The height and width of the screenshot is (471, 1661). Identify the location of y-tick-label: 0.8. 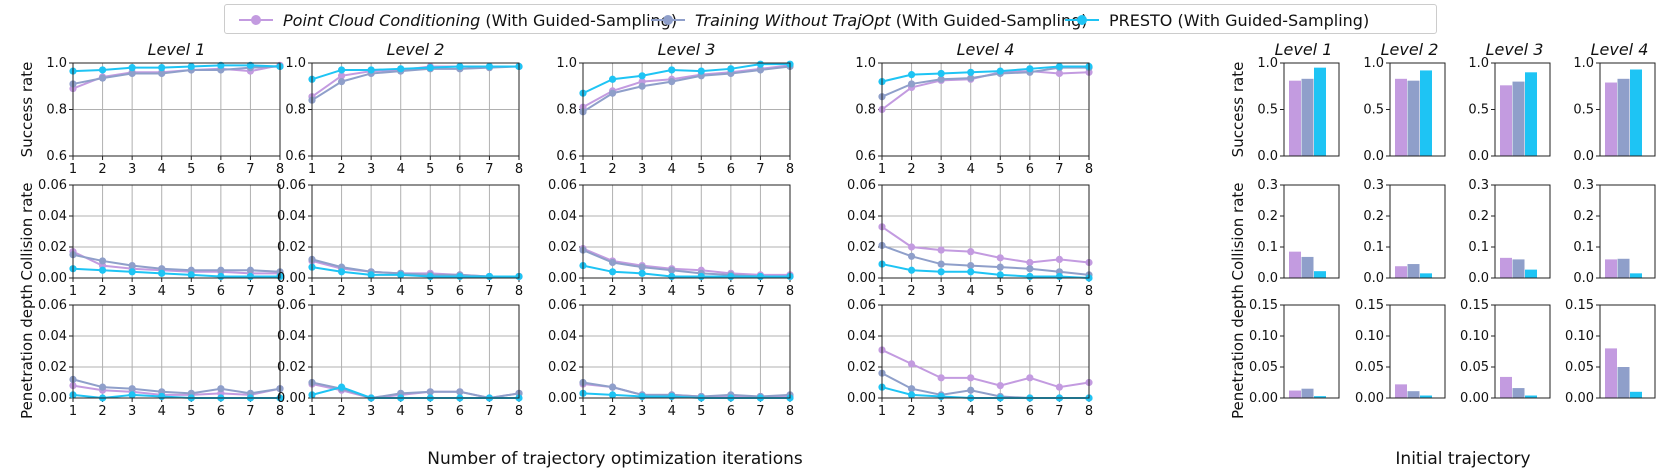
(295, 110).